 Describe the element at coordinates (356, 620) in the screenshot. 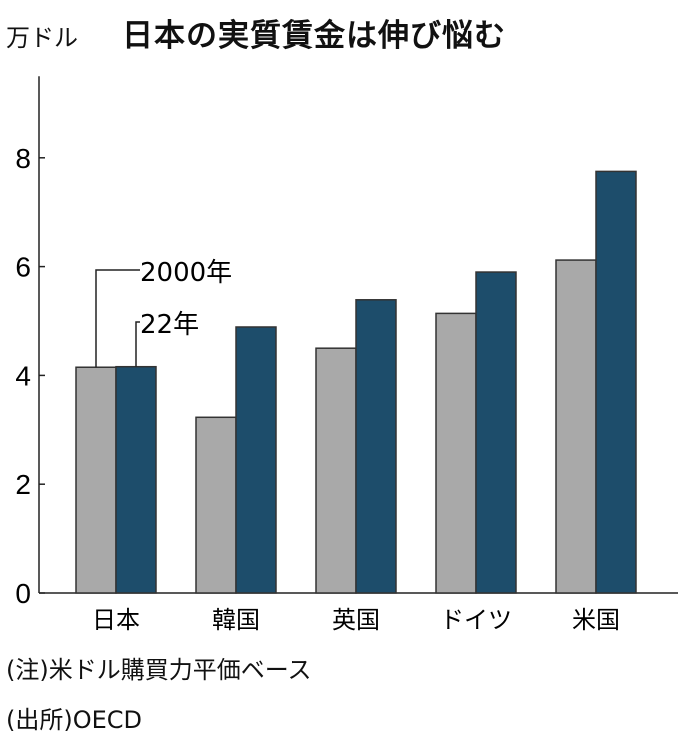

I see `x-tick-label: 英国` at that location.